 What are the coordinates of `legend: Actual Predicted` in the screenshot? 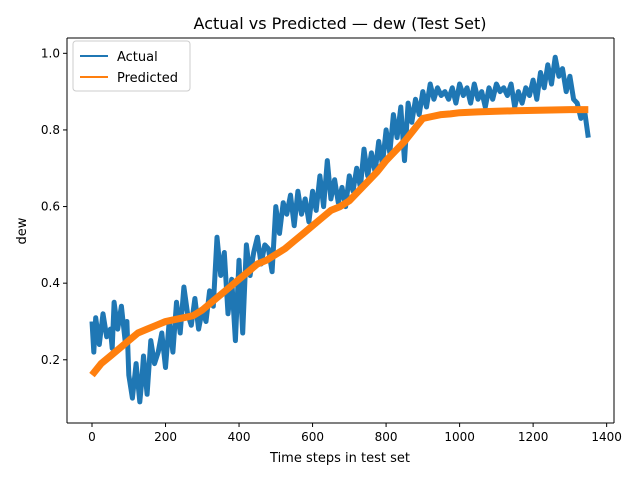 It's located at (131, 66).